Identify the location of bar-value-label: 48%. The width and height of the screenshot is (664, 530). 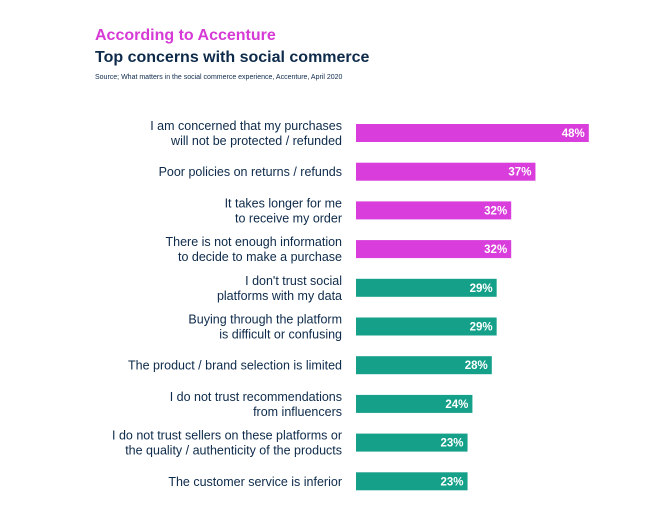
(573, 134).